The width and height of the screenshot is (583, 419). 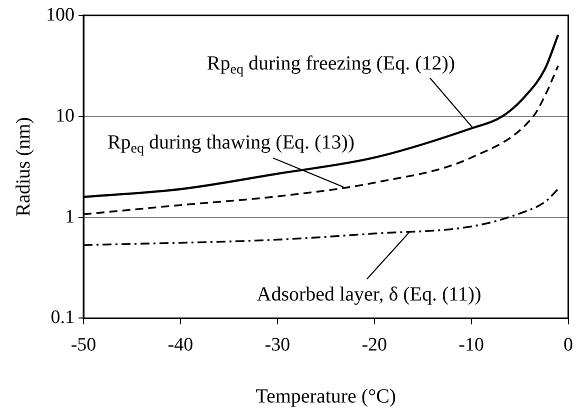 I want to click on y-tick-label: 100, so click(x=60, y=15).